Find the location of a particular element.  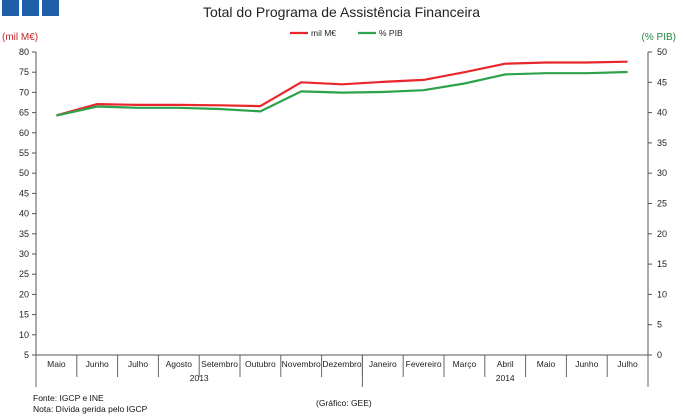

right-axis-label: (% PIB) is located at coordinates (659, 37).